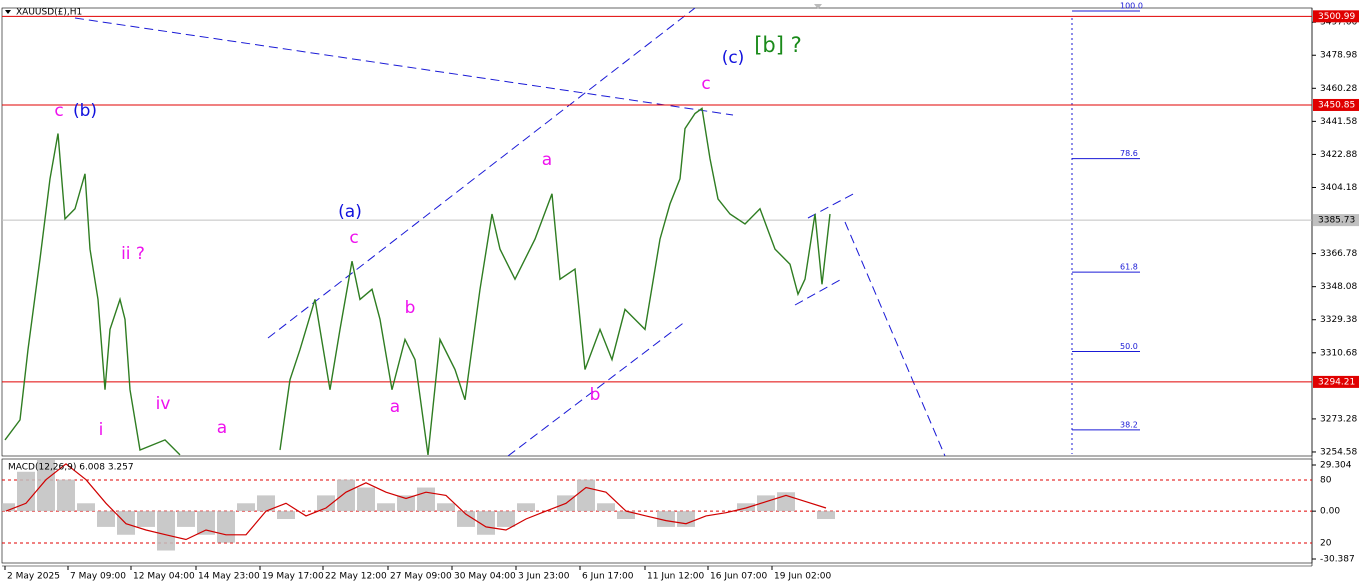 This screenshot has width=1366, height=588. I want to click on x-tick-label: 3 Jun 23:00, so click(544, 577).